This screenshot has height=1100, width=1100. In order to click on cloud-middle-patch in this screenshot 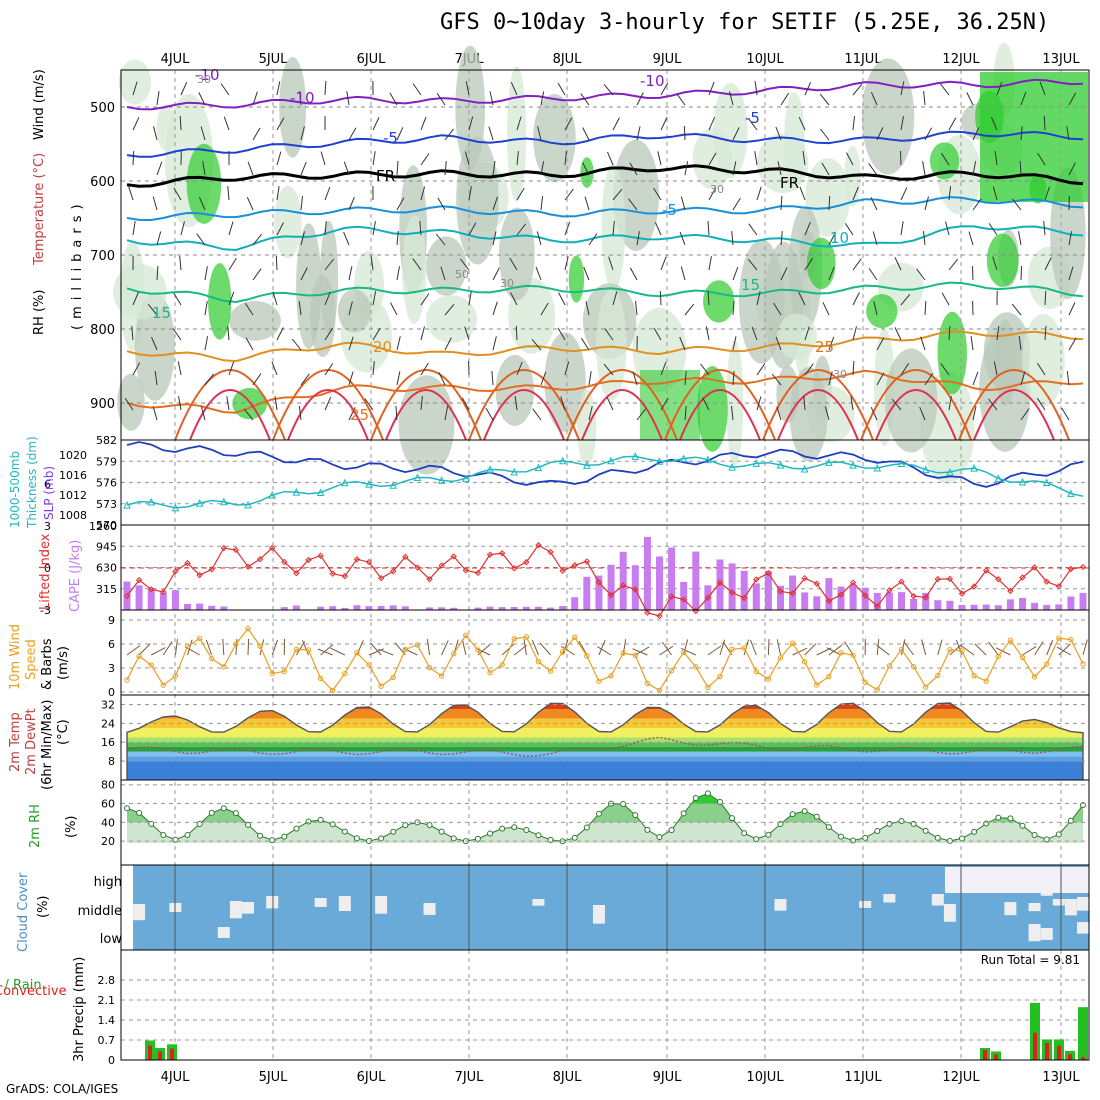, I will do `click(598, 914)`.